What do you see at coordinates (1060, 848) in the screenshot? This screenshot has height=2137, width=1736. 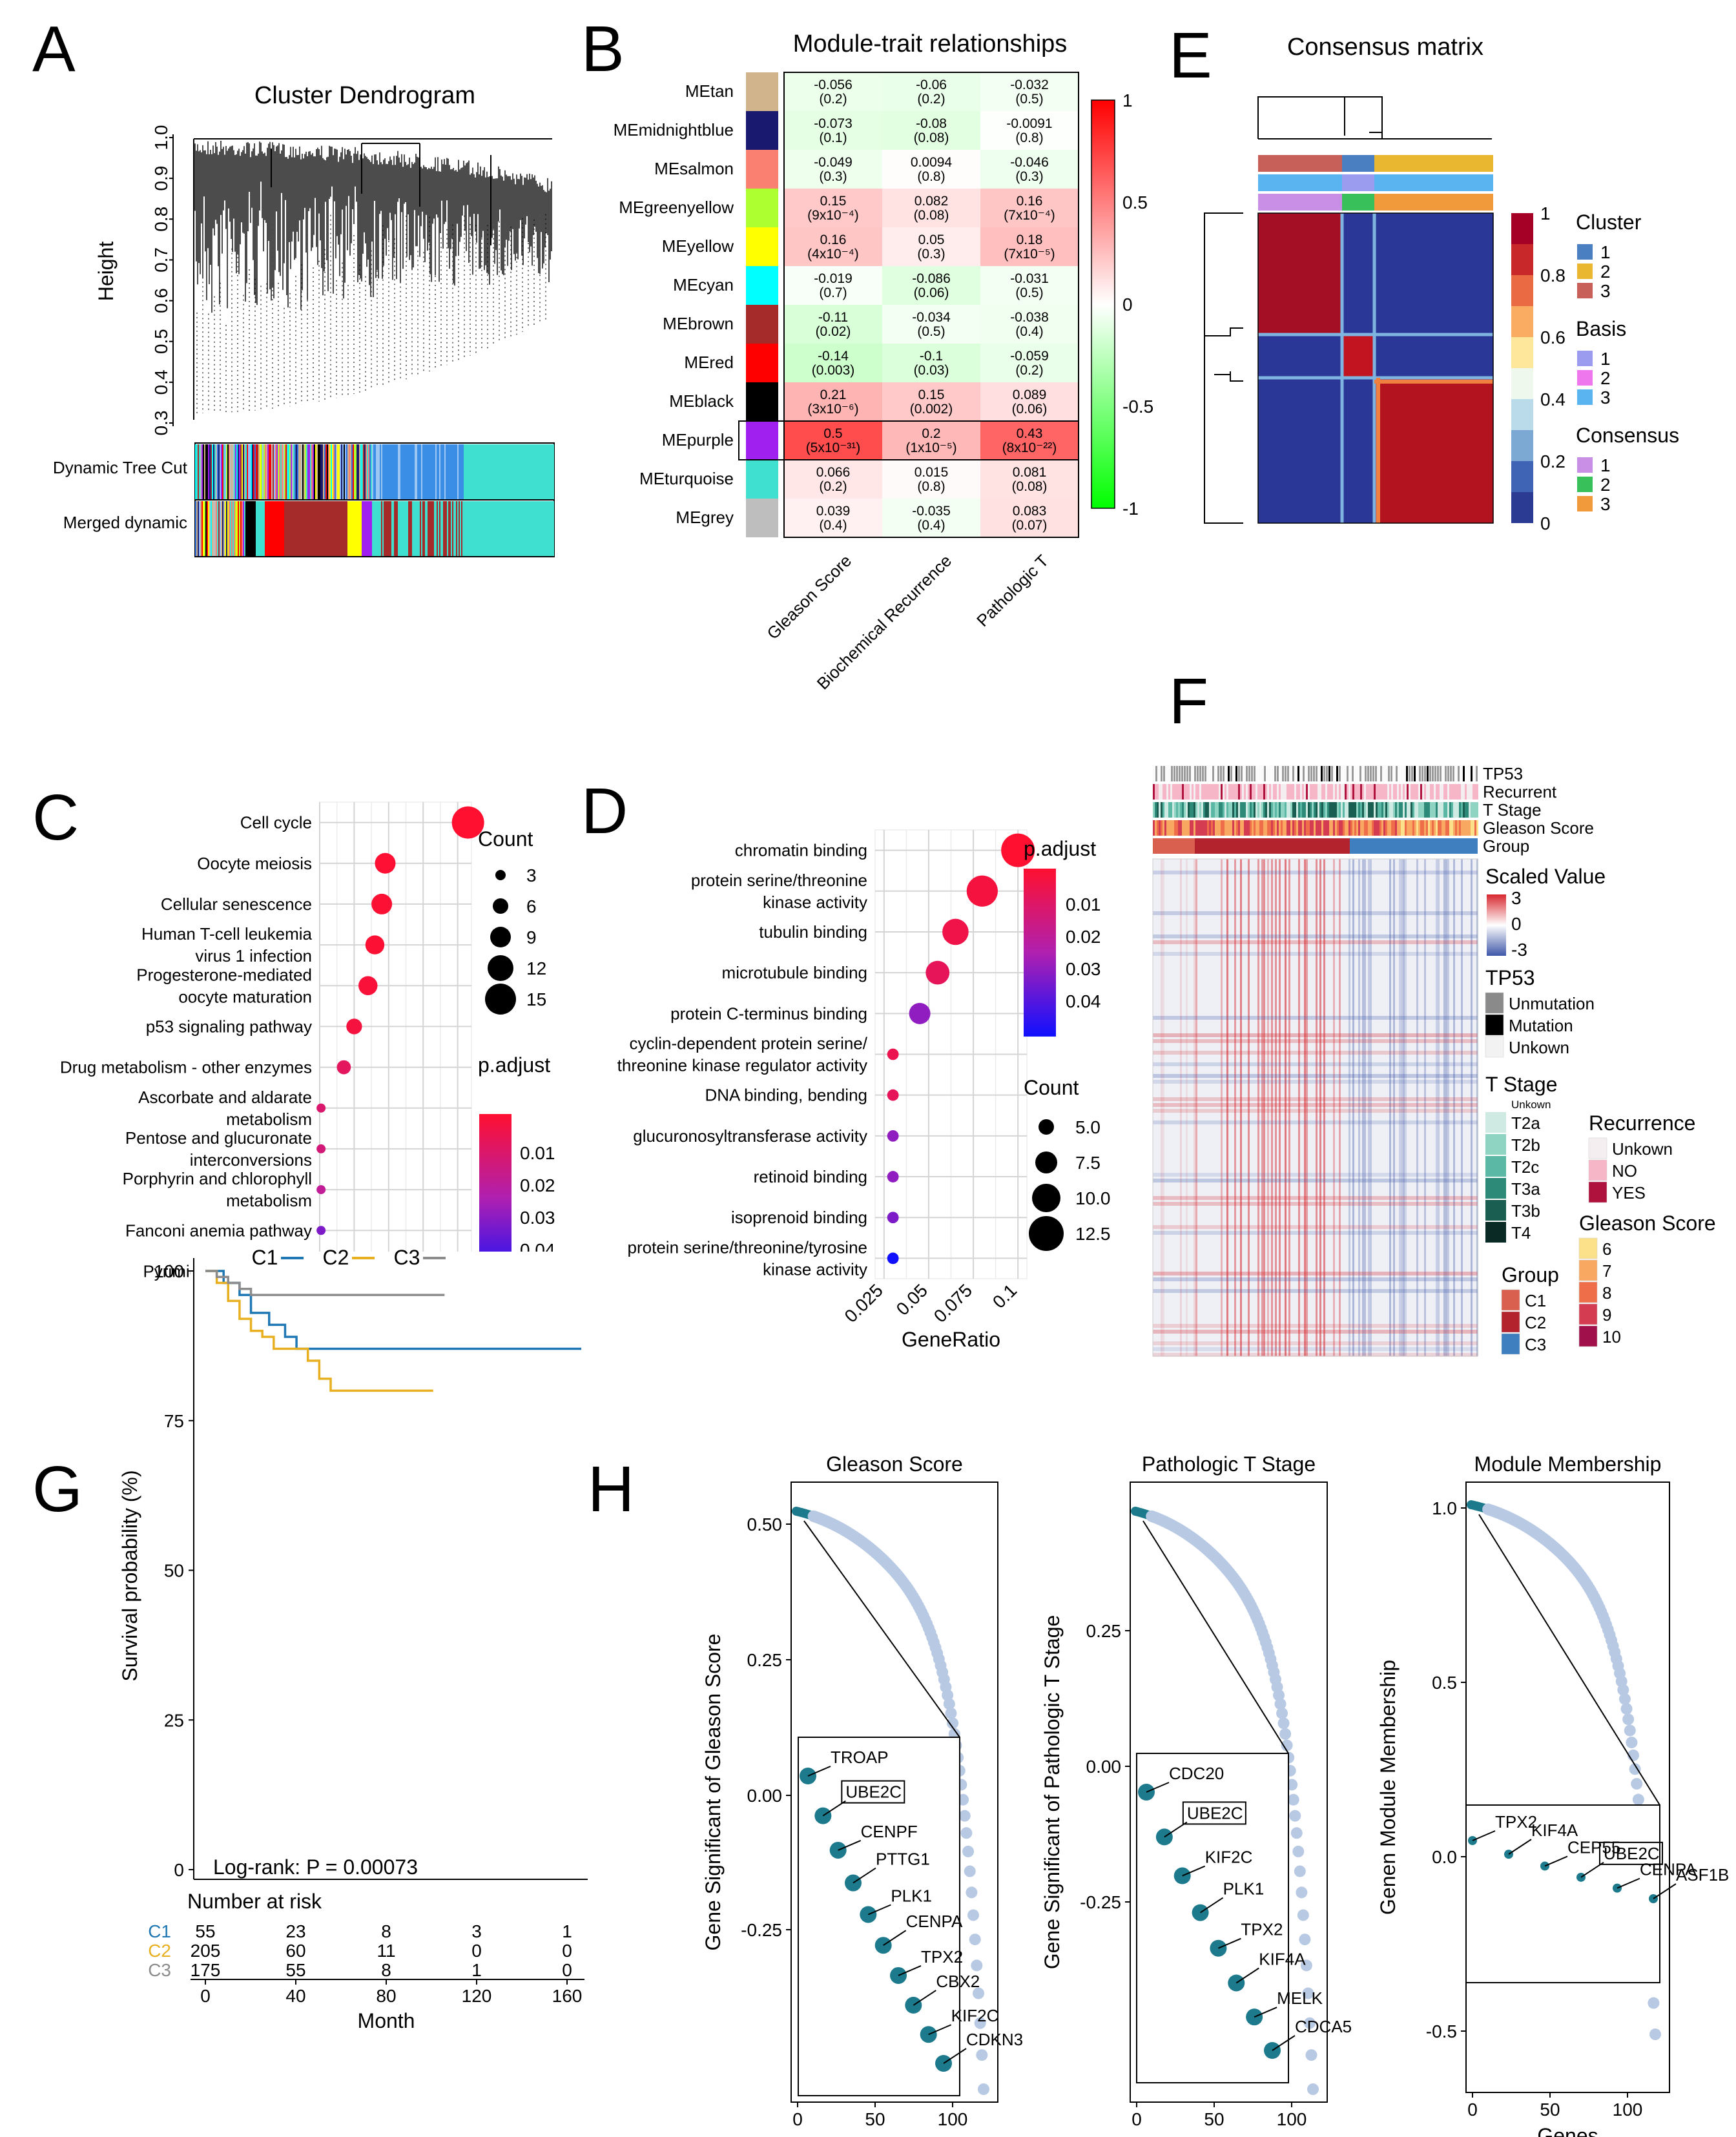 I see `d-color-legend-title: p.adjust` at bounding box center [1060, 848].